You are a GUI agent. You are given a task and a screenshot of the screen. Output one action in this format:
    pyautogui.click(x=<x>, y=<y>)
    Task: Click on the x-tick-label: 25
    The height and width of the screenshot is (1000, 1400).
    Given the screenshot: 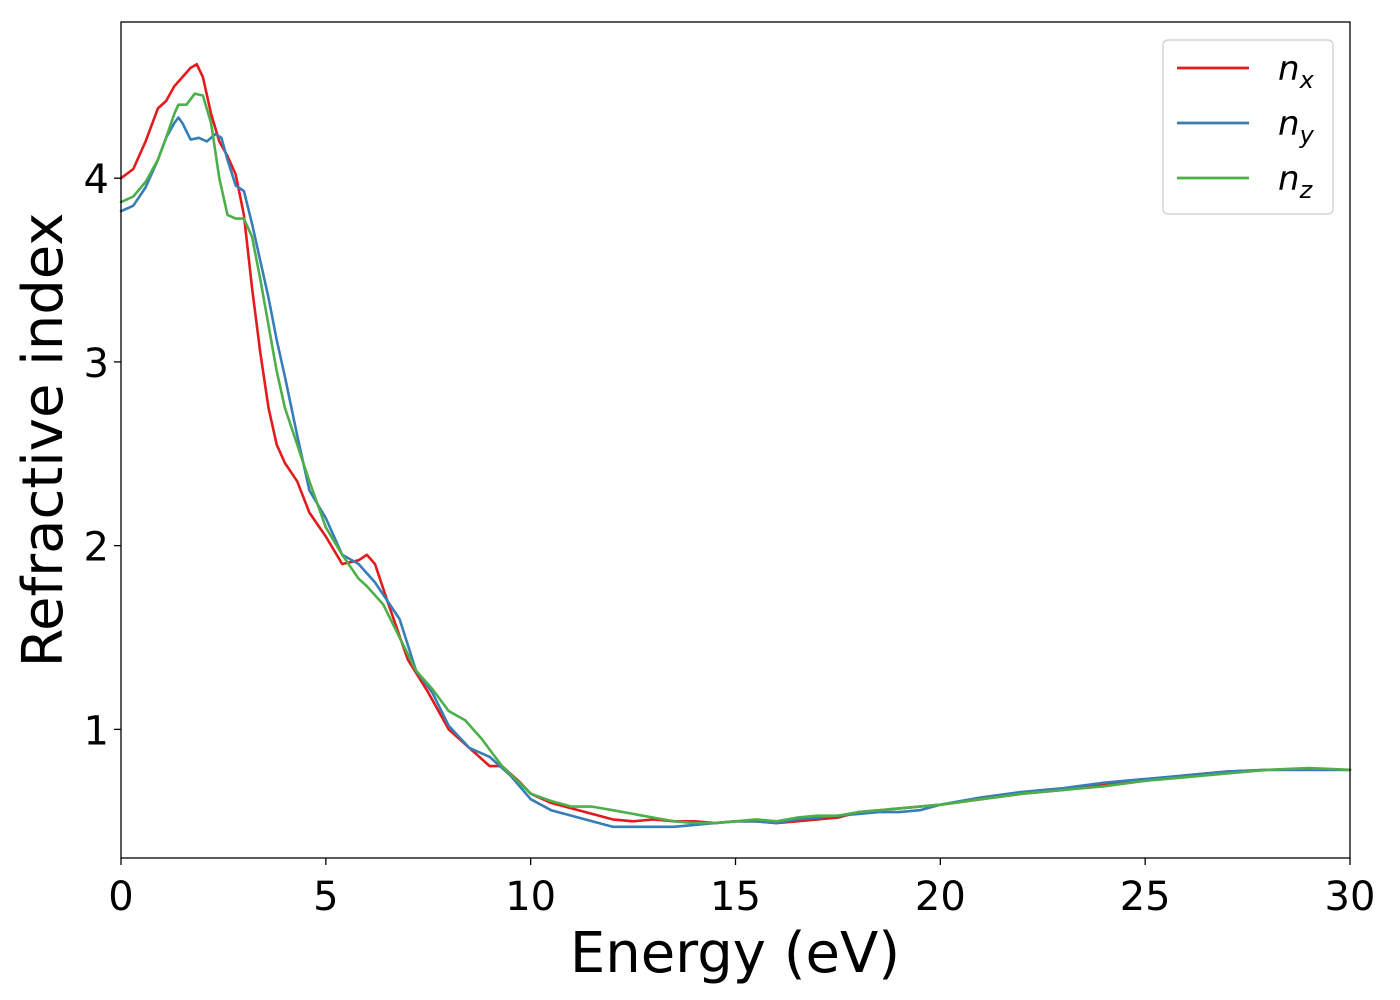 What is the action you would take?
    pyautogui.click(x=1145, y=897)
    